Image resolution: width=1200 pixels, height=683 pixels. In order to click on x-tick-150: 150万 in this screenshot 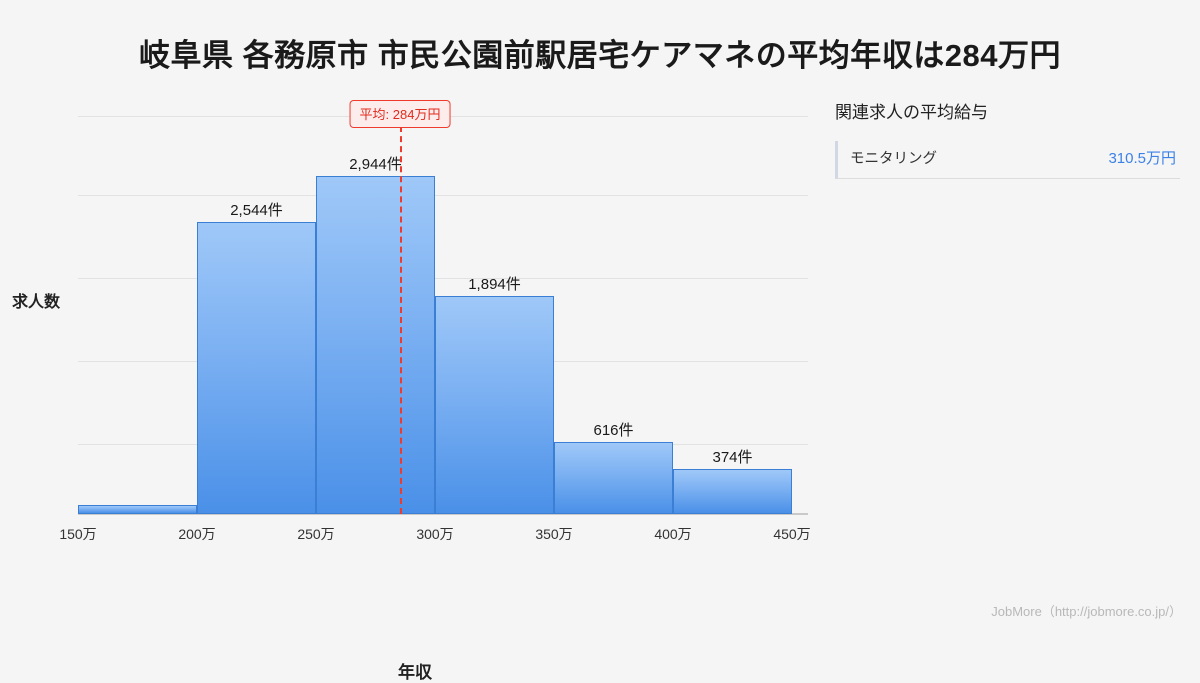, I will do `click(78, 534)`.